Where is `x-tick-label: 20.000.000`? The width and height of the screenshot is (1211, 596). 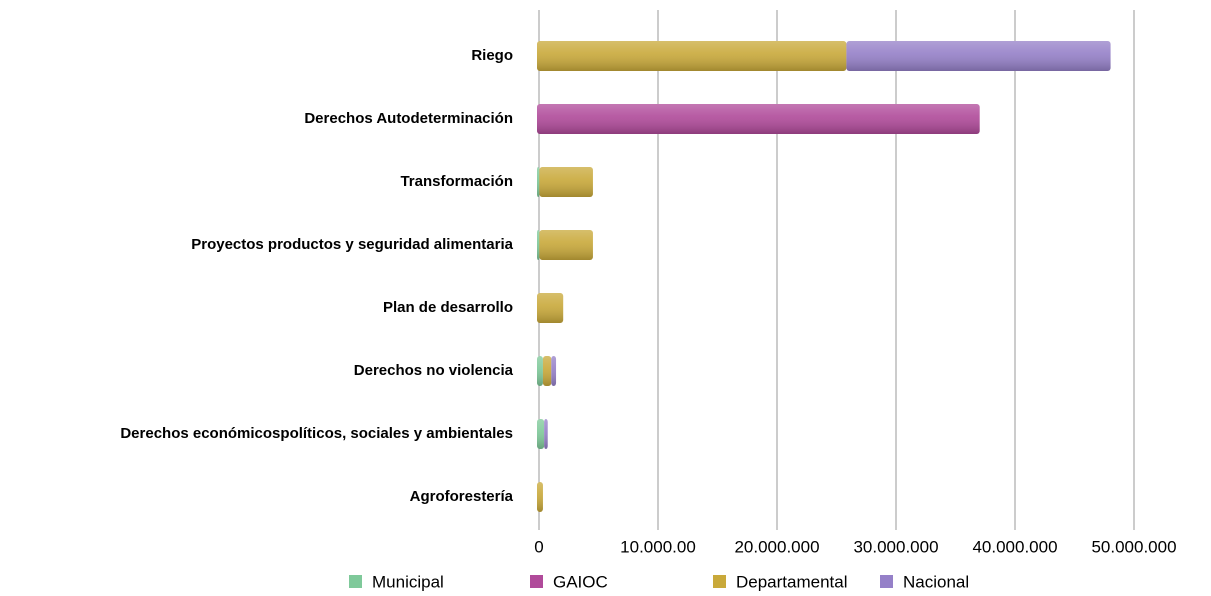 x-tick-label: 20.000.000 is located at coordinates (776, 546).